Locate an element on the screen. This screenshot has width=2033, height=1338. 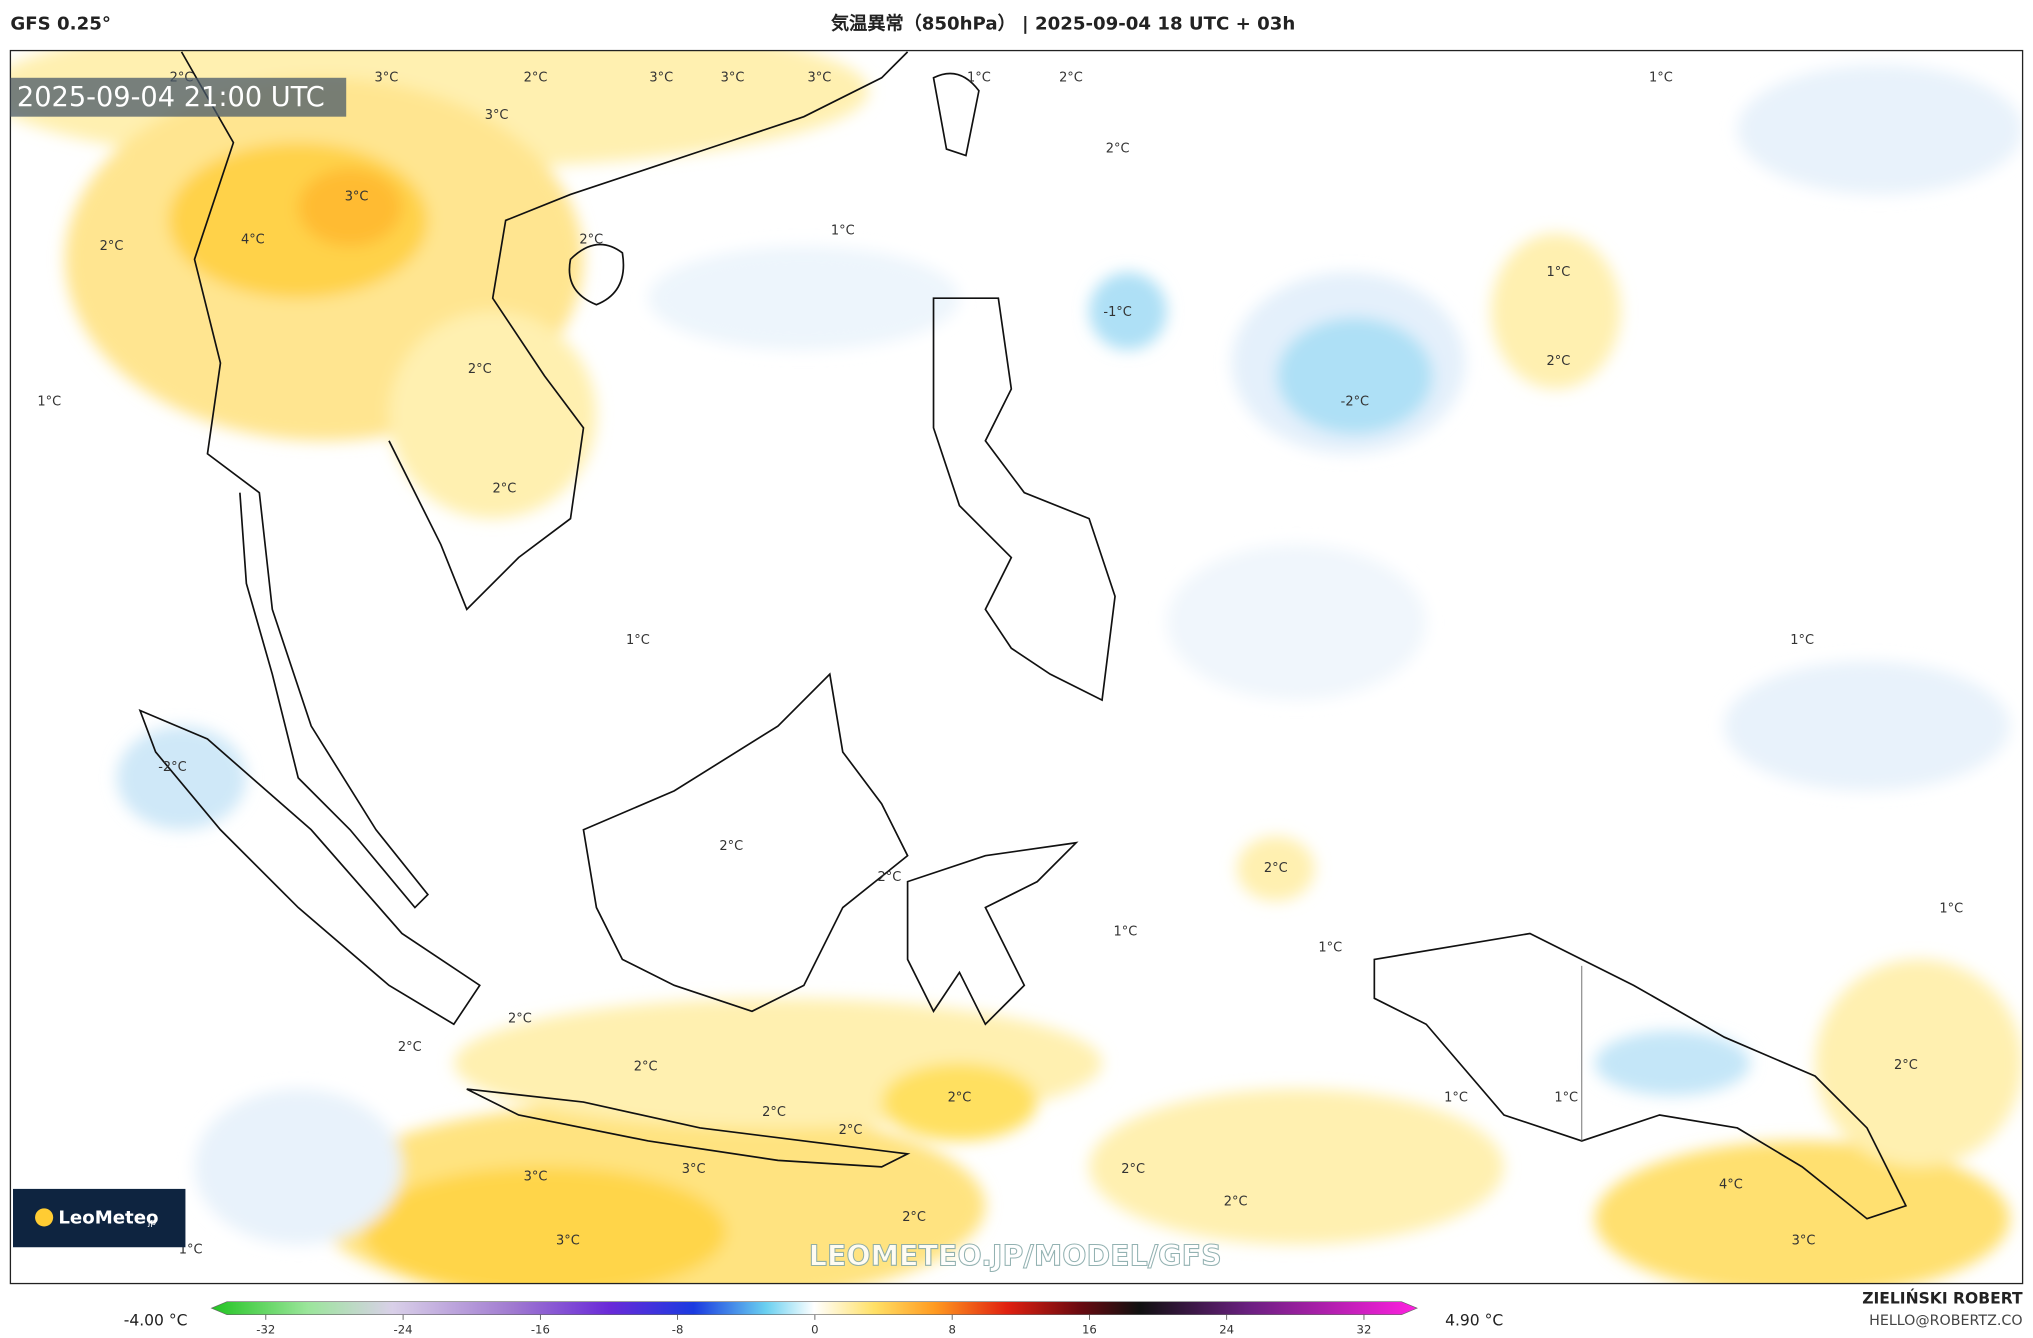
valid-time: 2025-09-04 21:00 UTC is located at coordinates (171, 97).